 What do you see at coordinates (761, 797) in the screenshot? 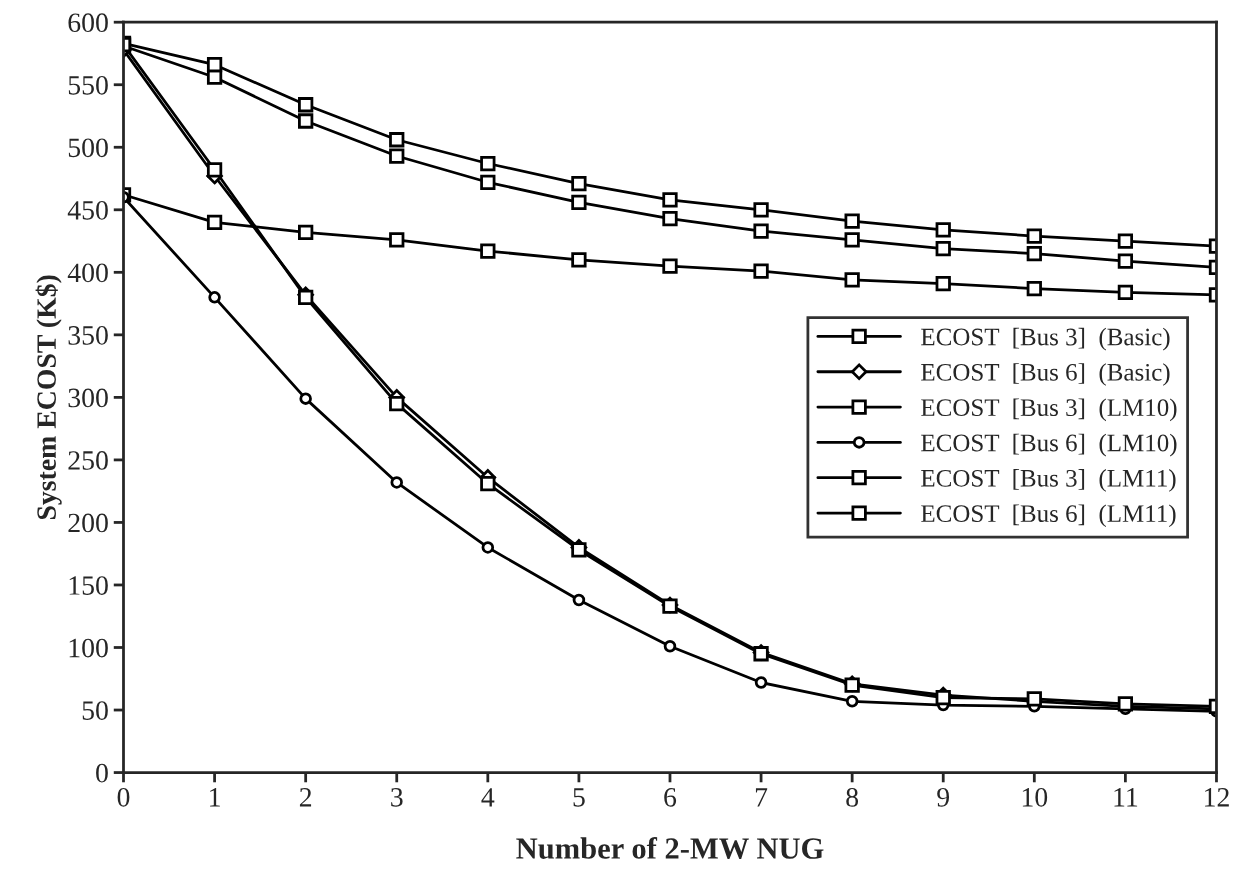
I see `x-tick-label: 7` at bounding box center [761, 797].